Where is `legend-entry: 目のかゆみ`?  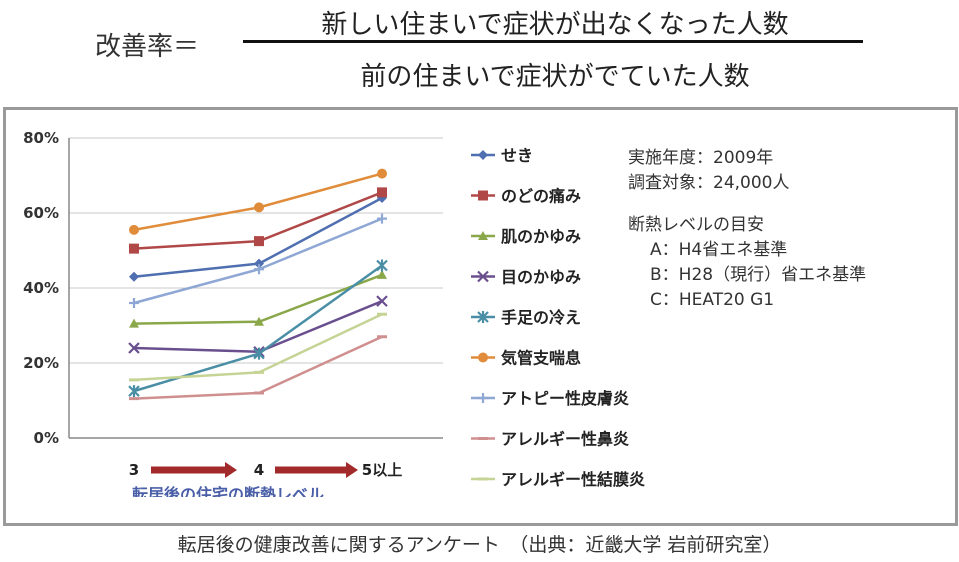 legend-entry: 目のかゆみ is located at coordinates (526, 277).